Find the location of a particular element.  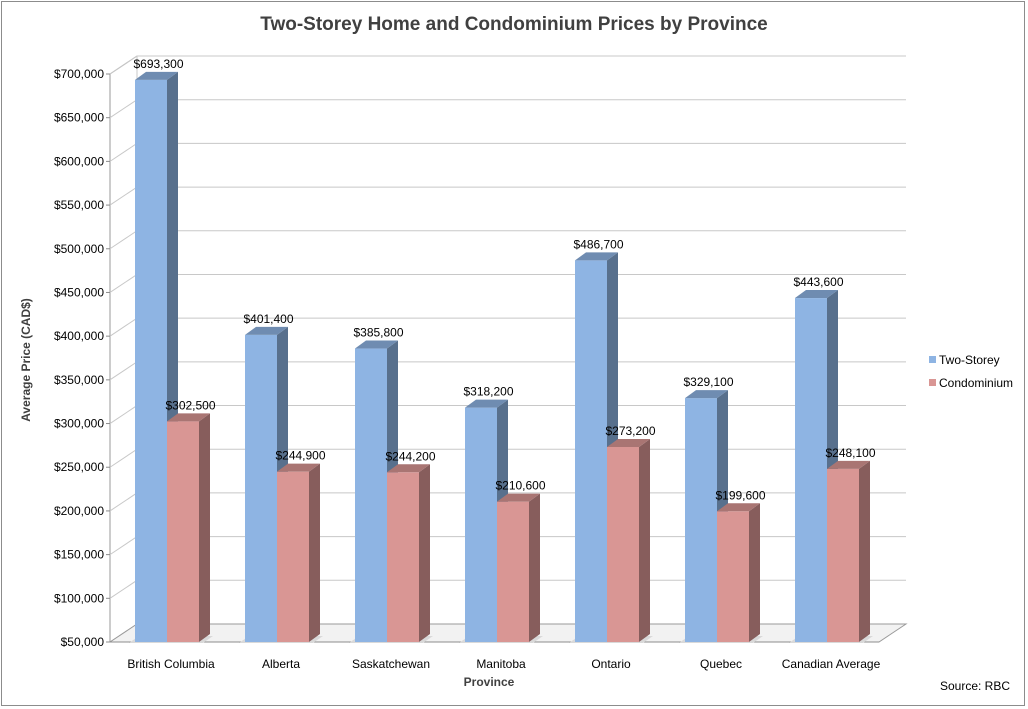

x-axis-title: Province is located at coordinates (489, 682).